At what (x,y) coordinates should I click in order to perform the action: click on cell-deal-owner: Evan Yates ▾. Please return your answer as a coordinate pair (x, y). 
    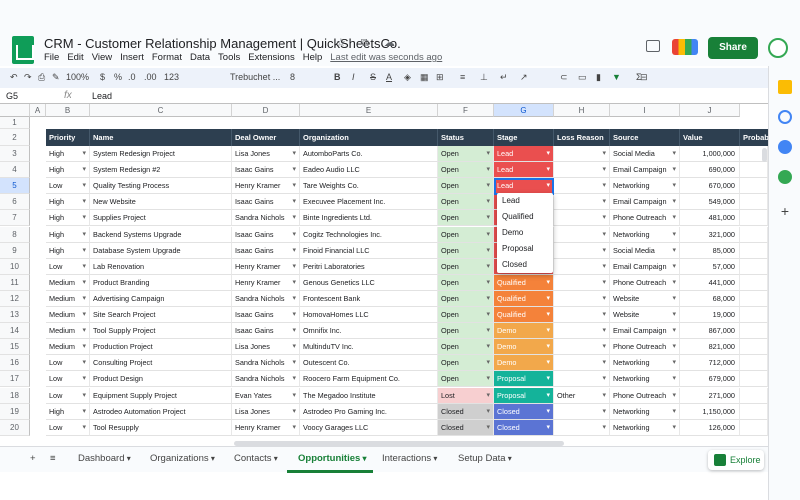
    Looking at the image, I should click on (266, 395).